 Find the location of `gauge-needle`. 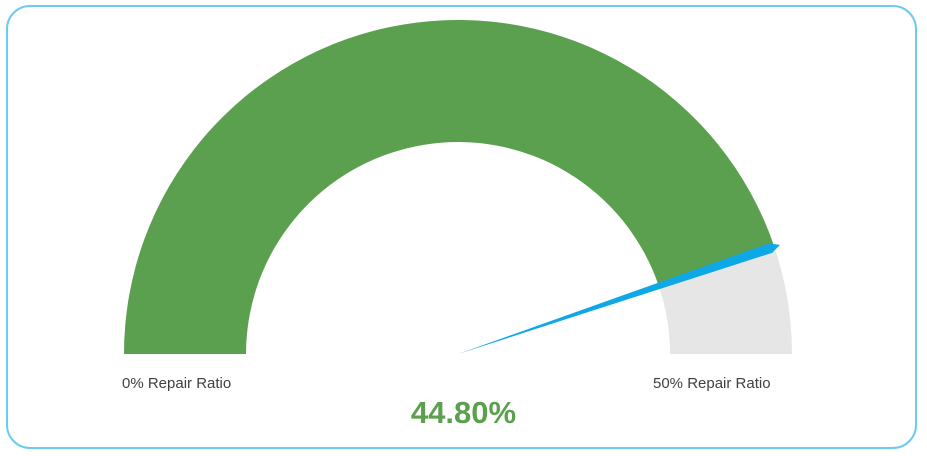

gauge-needle is located at coordinates (619, 298).